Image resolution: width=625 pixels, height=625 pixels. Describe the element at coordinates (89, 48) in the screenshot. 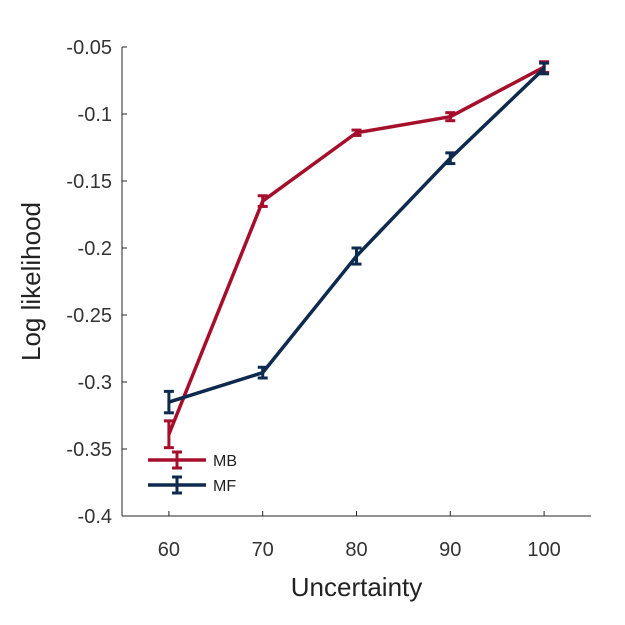

I see `y-tick-label: -0.05` at that location.